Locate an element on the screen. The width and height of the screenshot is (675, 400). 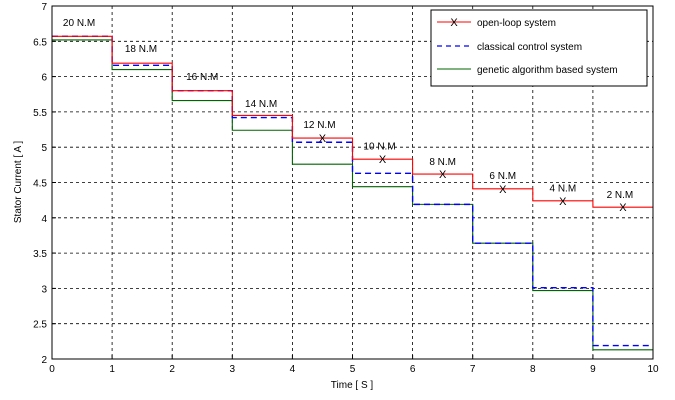
y-tick-label: 5 is located at coordinates (44, 148).